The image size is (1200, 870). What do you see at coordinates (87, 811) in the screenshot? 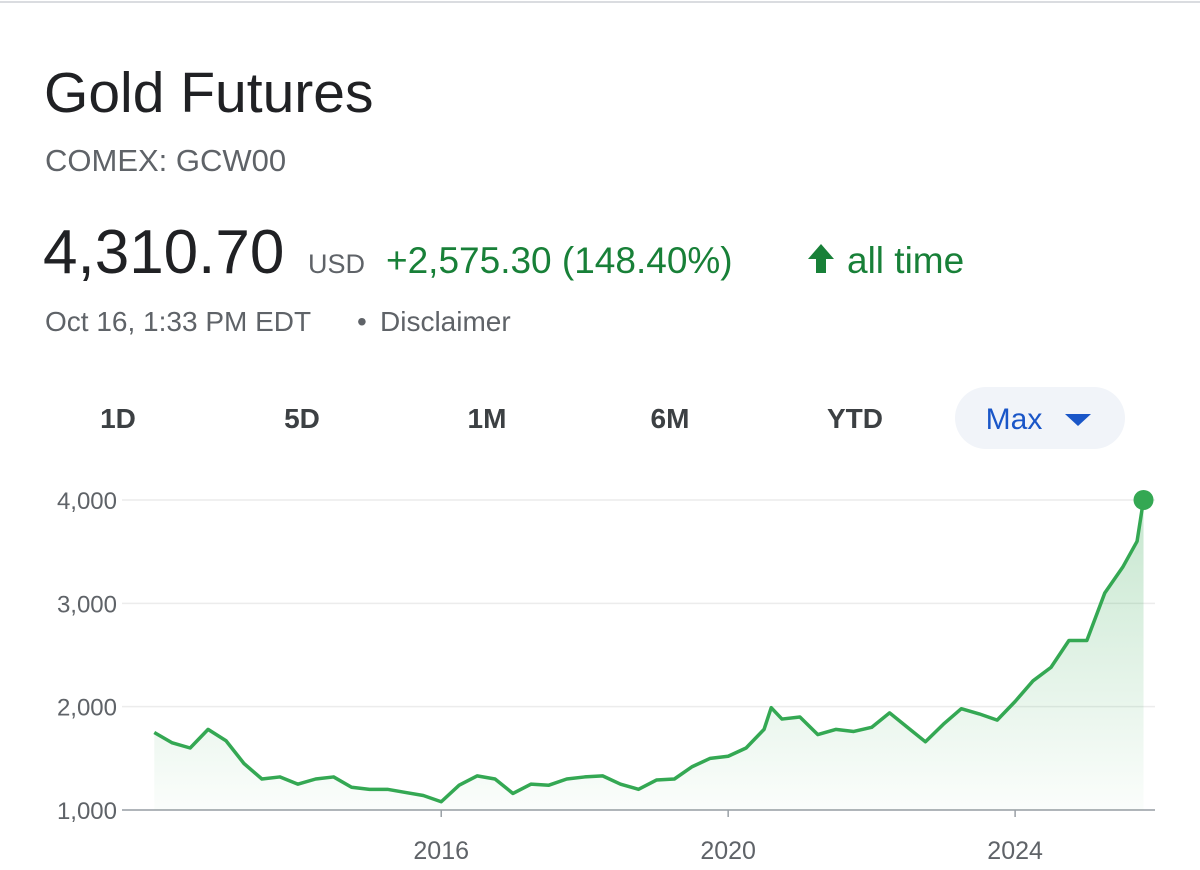
I see `y-tick-label: 1,000` at bounding box center [87, 811].